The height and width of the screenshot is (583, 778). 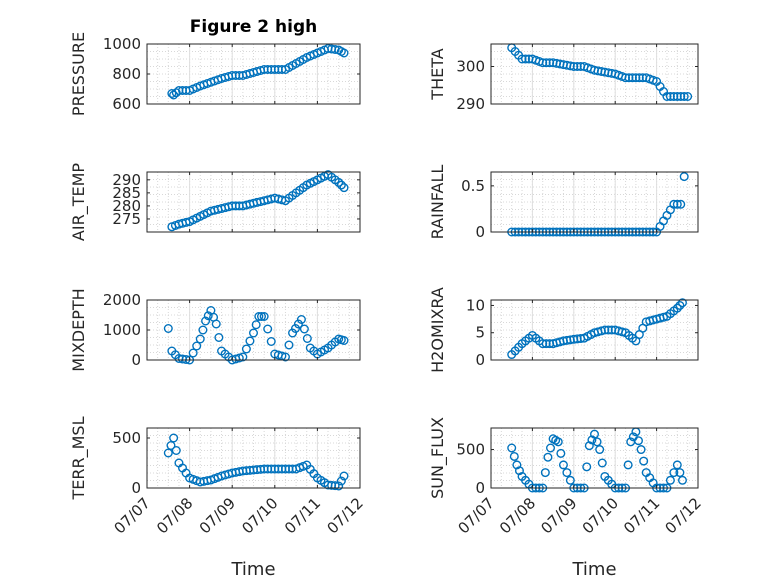 I want to click on subplot-2: 290 300 THETA, so click(x=563, y=78).